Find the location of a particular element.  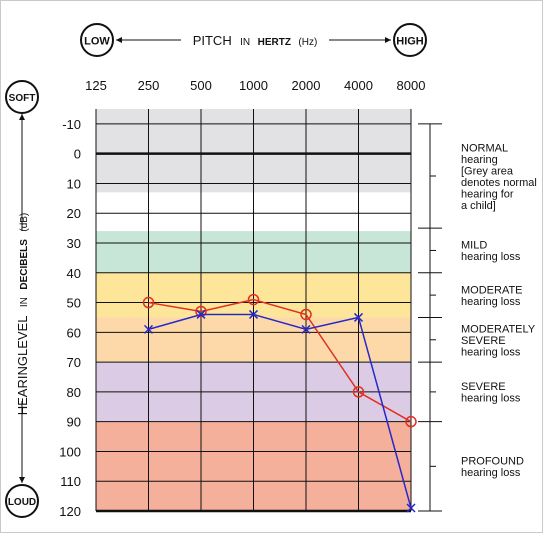

range-5-line-1: hearing loss is located at coordinates (491, 473).